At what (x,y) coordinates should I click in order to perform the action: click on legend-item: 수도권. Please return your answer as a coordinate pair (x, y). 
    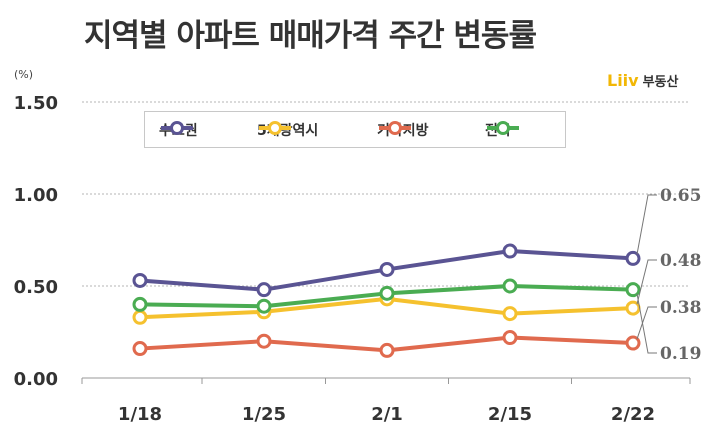
    Looking at the image, I should click on (178, 130).